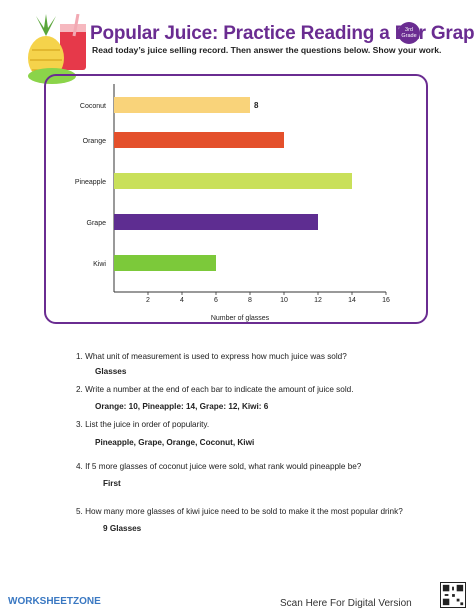 The image size is (474, 613). What do you see at coordinates (122, 528) in the screenshot?
I see `answer-5: 9 Glasses` at bounding box center [122, 528].